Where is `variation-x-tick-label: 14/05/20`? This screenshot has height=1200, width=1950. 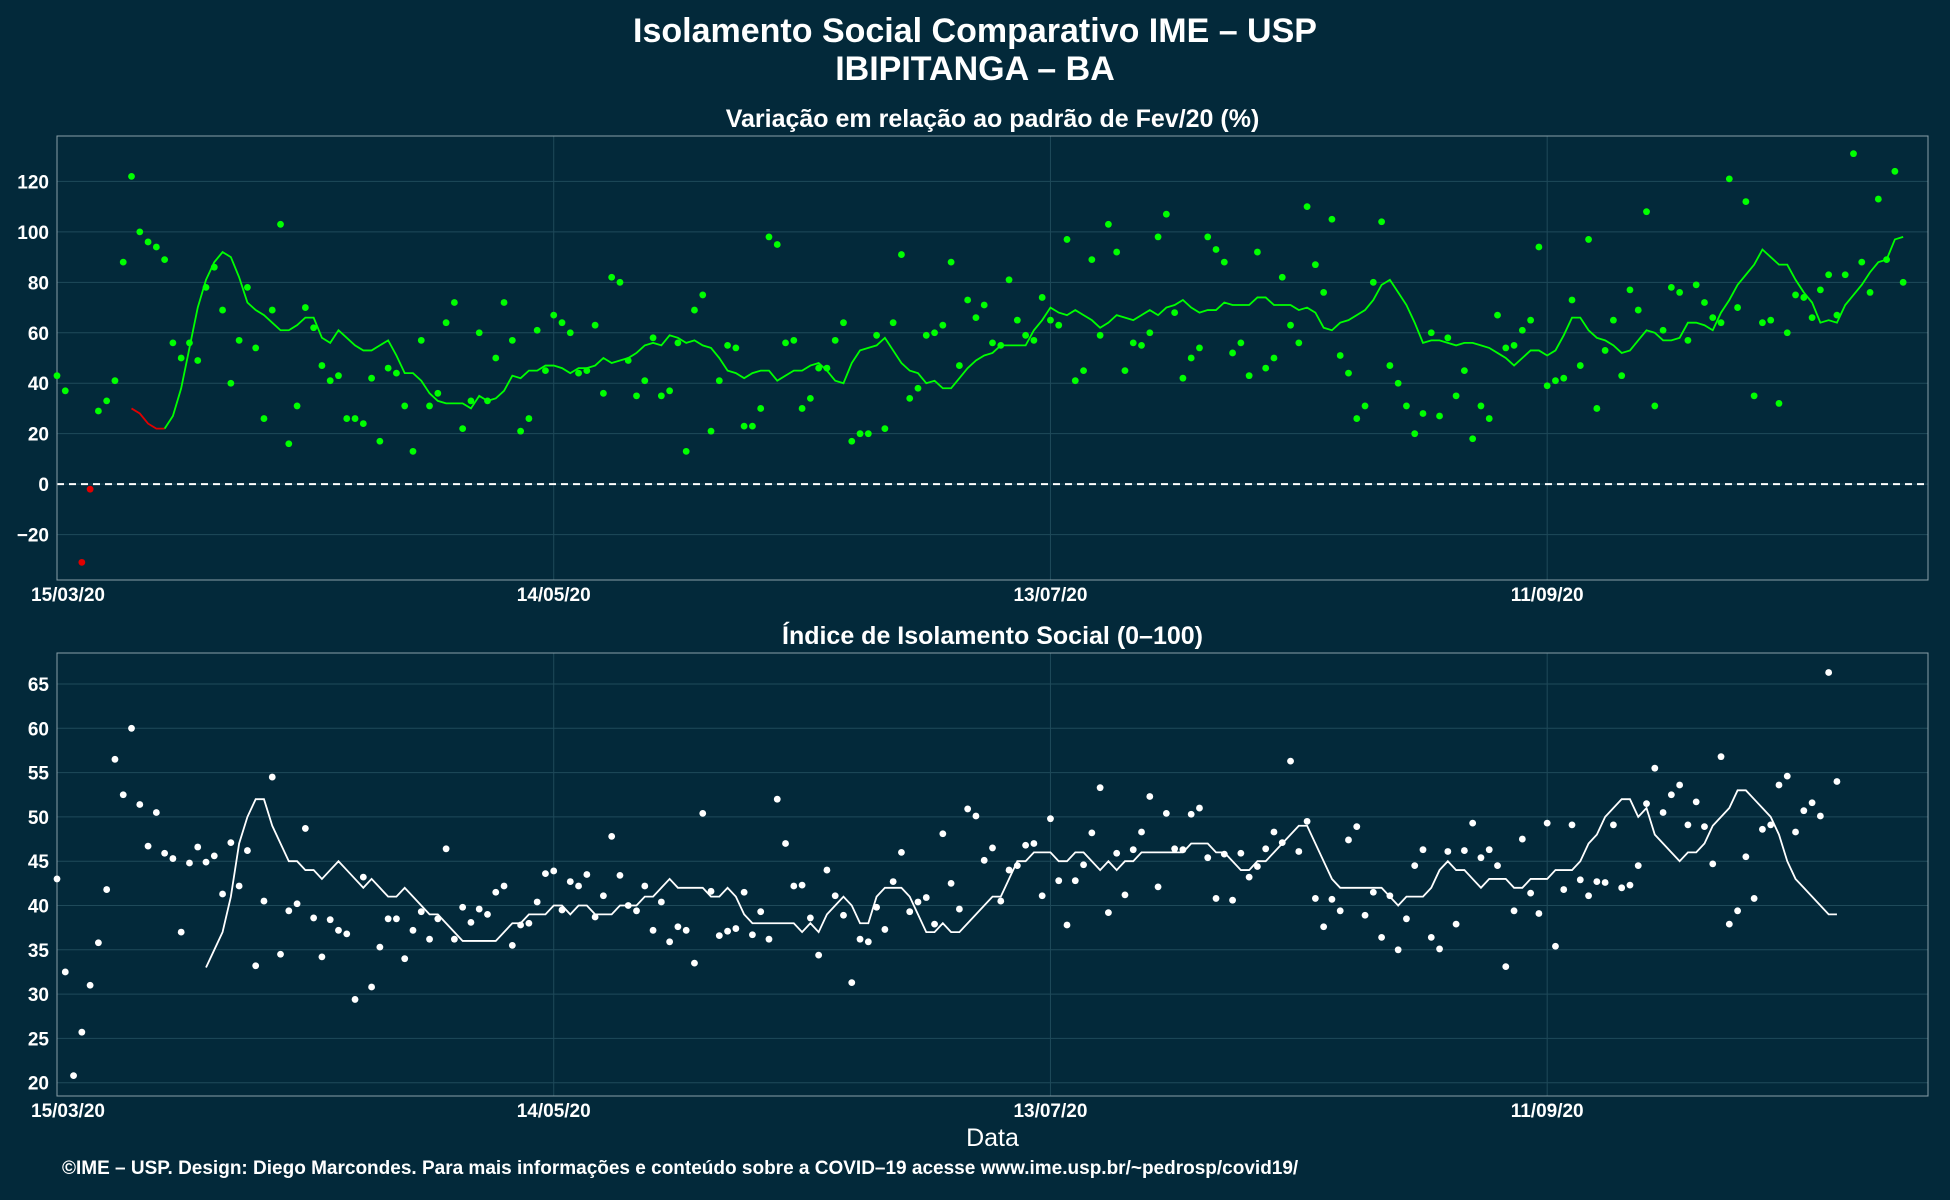
variation-x-tick-label: 14/05/20 is located at coordinates (554, 595).